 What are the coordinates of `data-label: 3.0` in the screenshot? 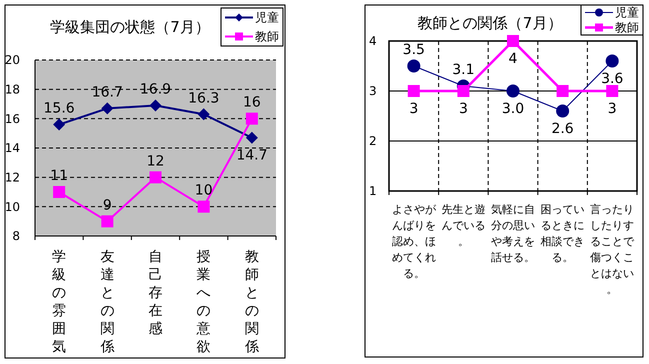 It's located at (513, 109).